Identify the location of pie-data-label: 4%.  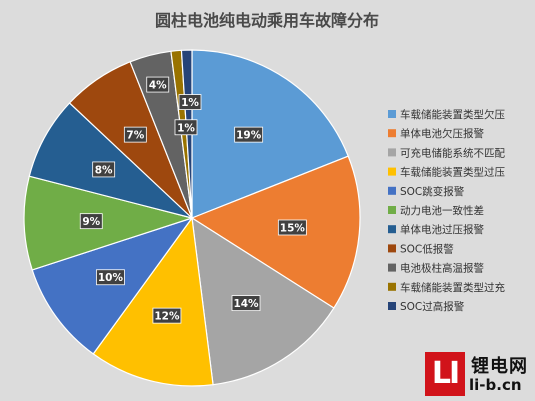
(158, 84).